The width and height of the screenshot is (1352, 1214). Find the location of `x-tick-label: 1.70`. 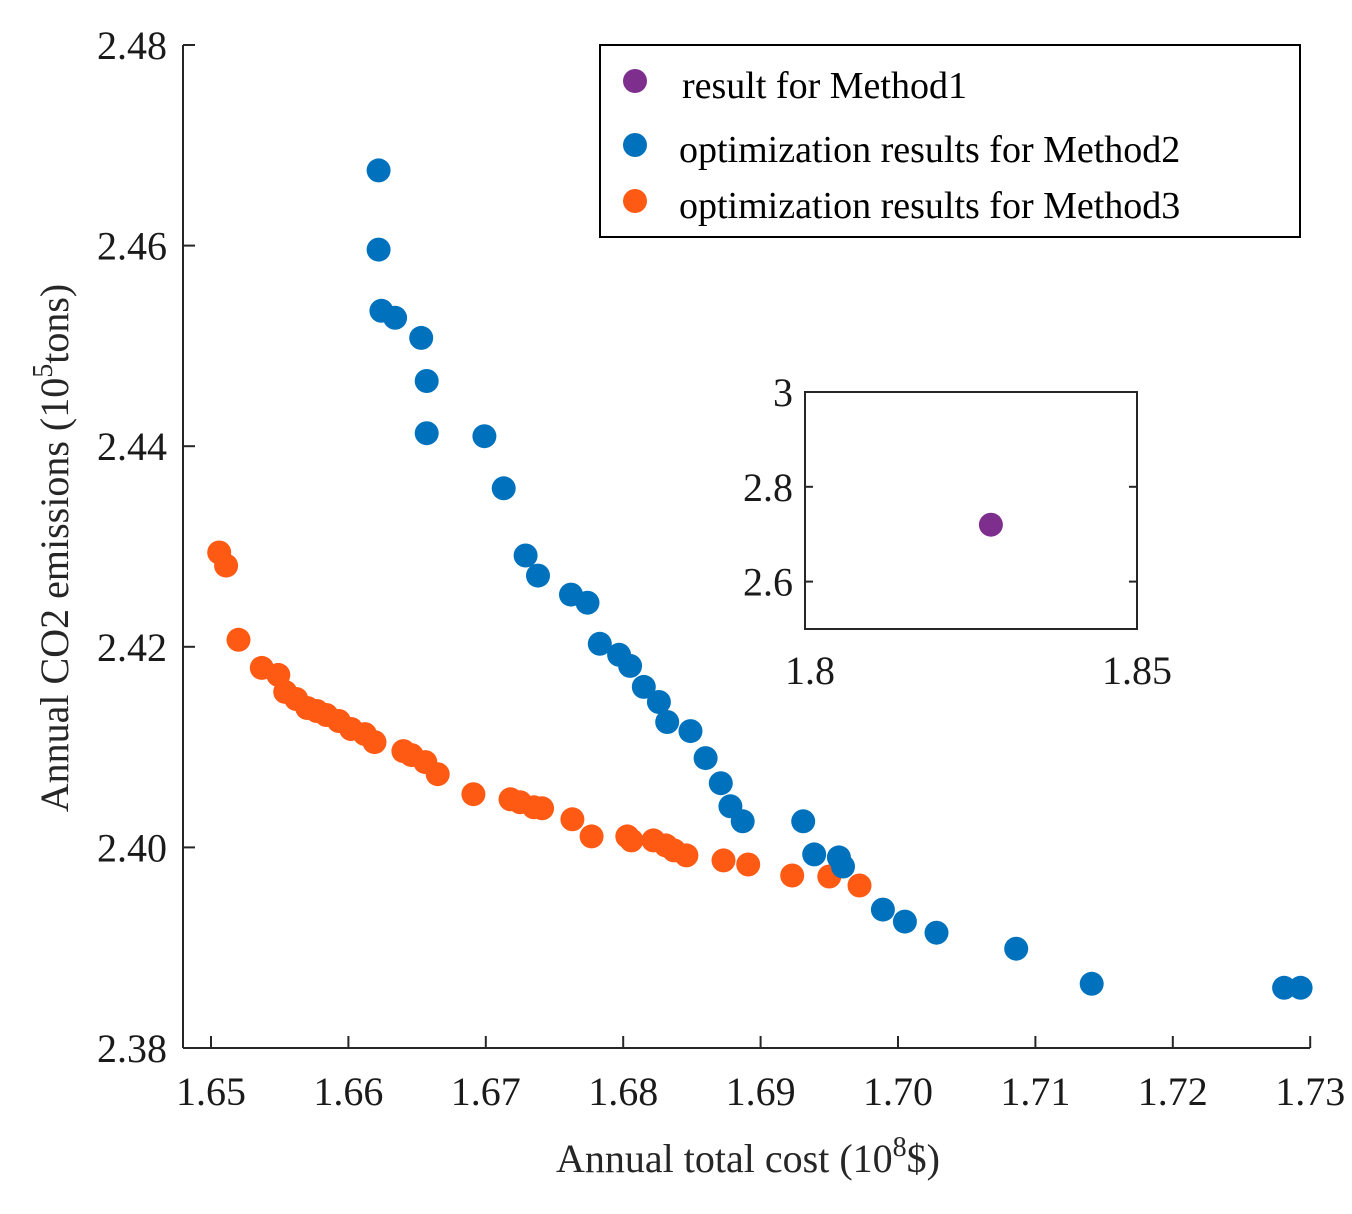

x-tick-label: 1.70 is located at coordinates (898, 1091).